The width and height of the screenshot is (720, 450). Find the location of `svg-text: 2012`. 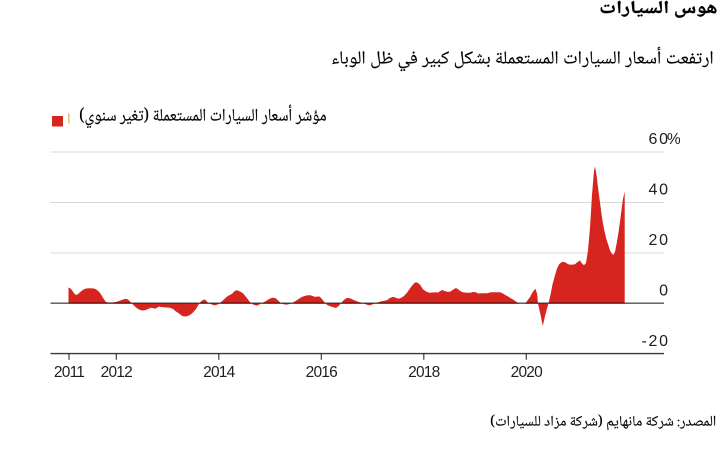

svg-text: 2012 is located at coordinates (116, 372).